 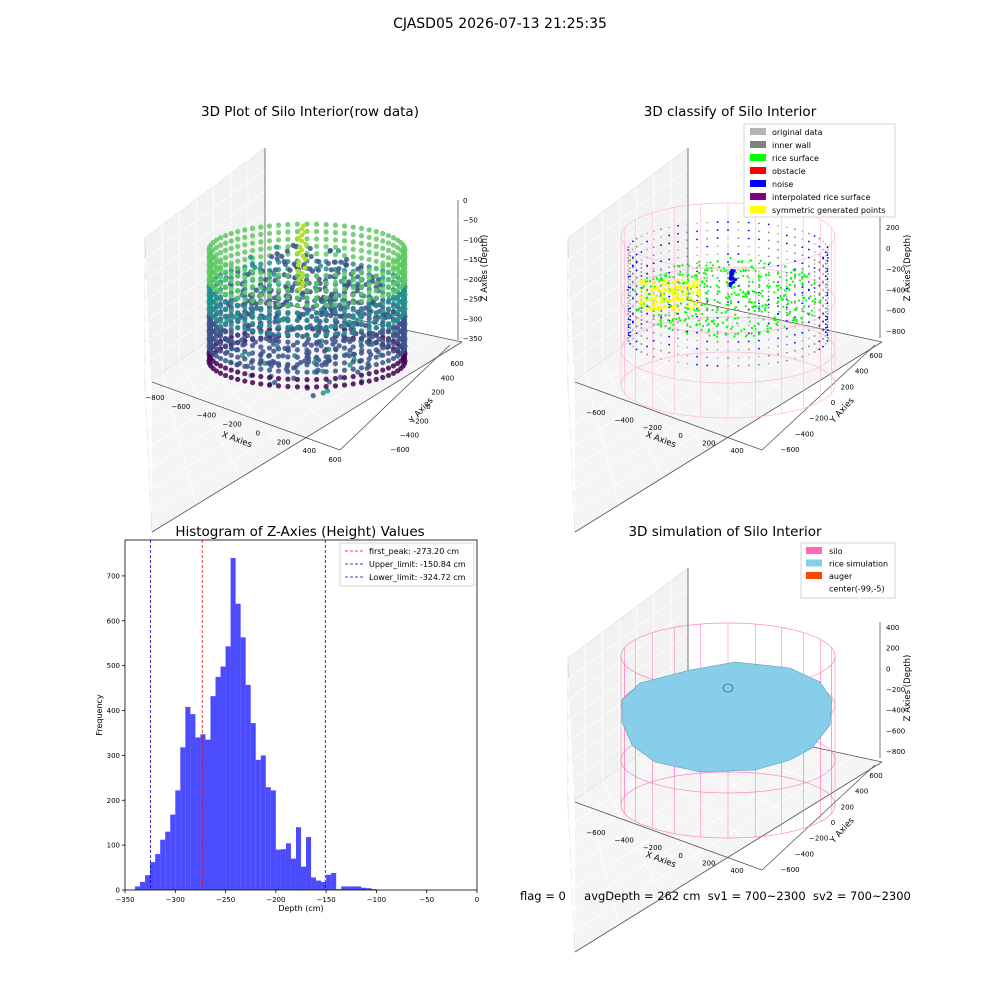 What do you see at coordinates (758, 131) in the screenshot?
I see `p2-legend-swatch` at bounding box center [758, 131].